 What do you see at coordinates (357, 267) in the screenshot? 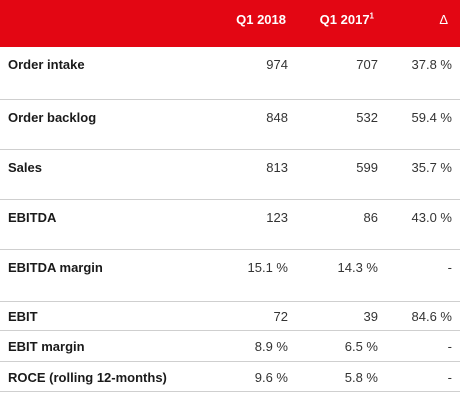
I see `value-q1-2017: 14.3 %` at bounding box center [357, 267].